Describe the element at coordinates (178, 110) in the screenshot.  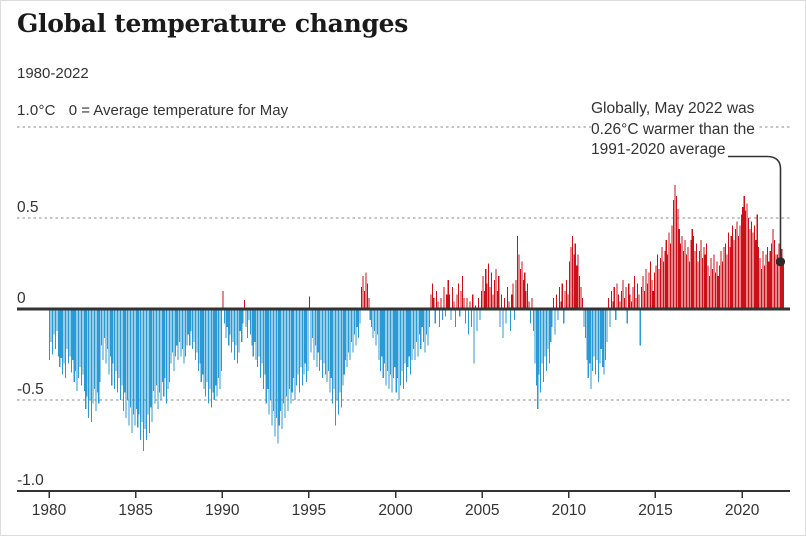
I see `zero-baseline-note: 0 = Average temperature for May` at that location.